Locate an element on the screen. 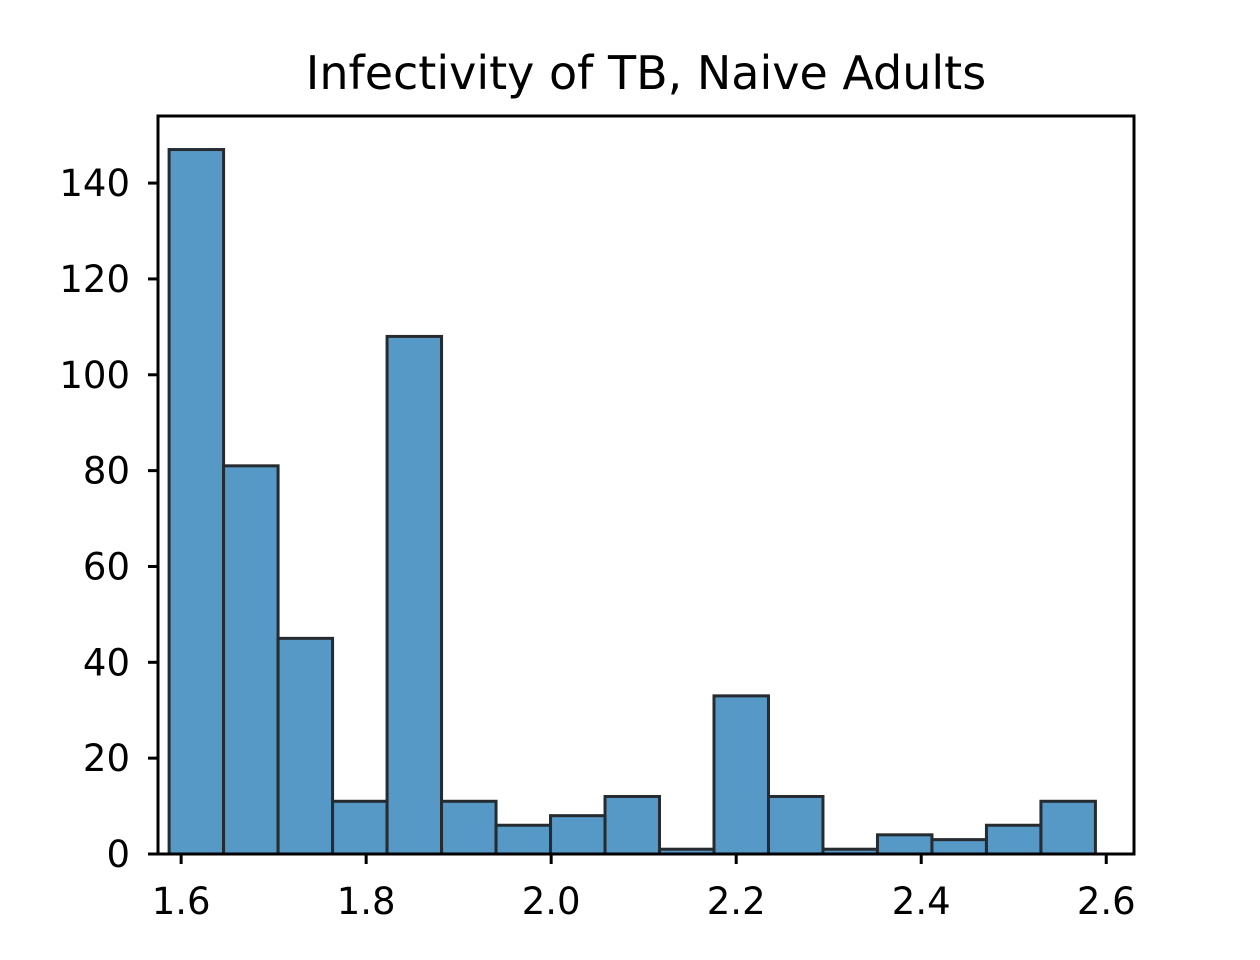  chart-title: Infectivity of TB, Naive Adults is located at coordinates (646, 73).